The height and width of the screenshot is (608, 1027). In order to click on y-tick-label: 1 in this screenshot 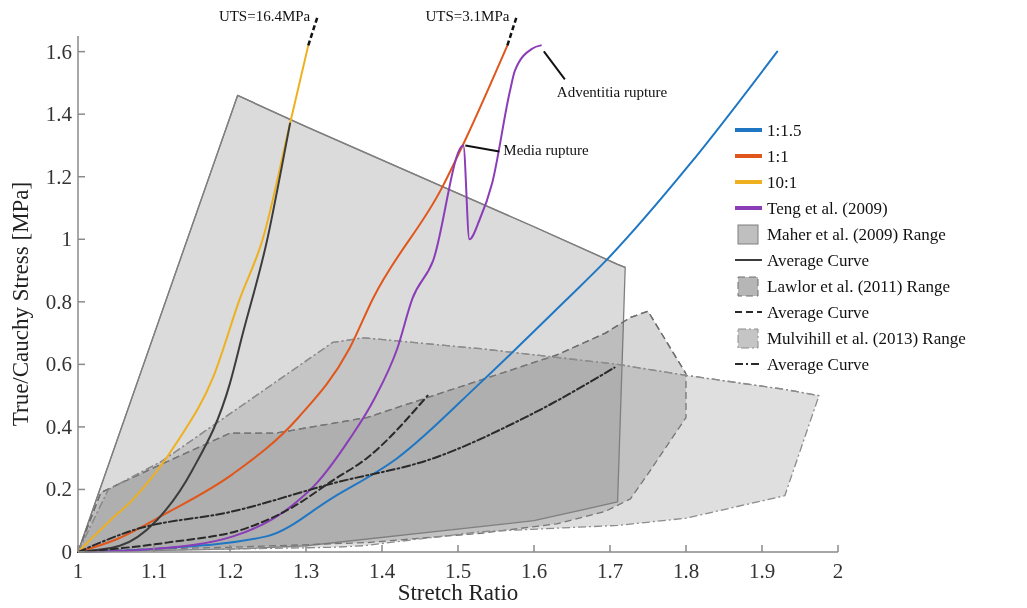, I will do `click(66, 239)`.